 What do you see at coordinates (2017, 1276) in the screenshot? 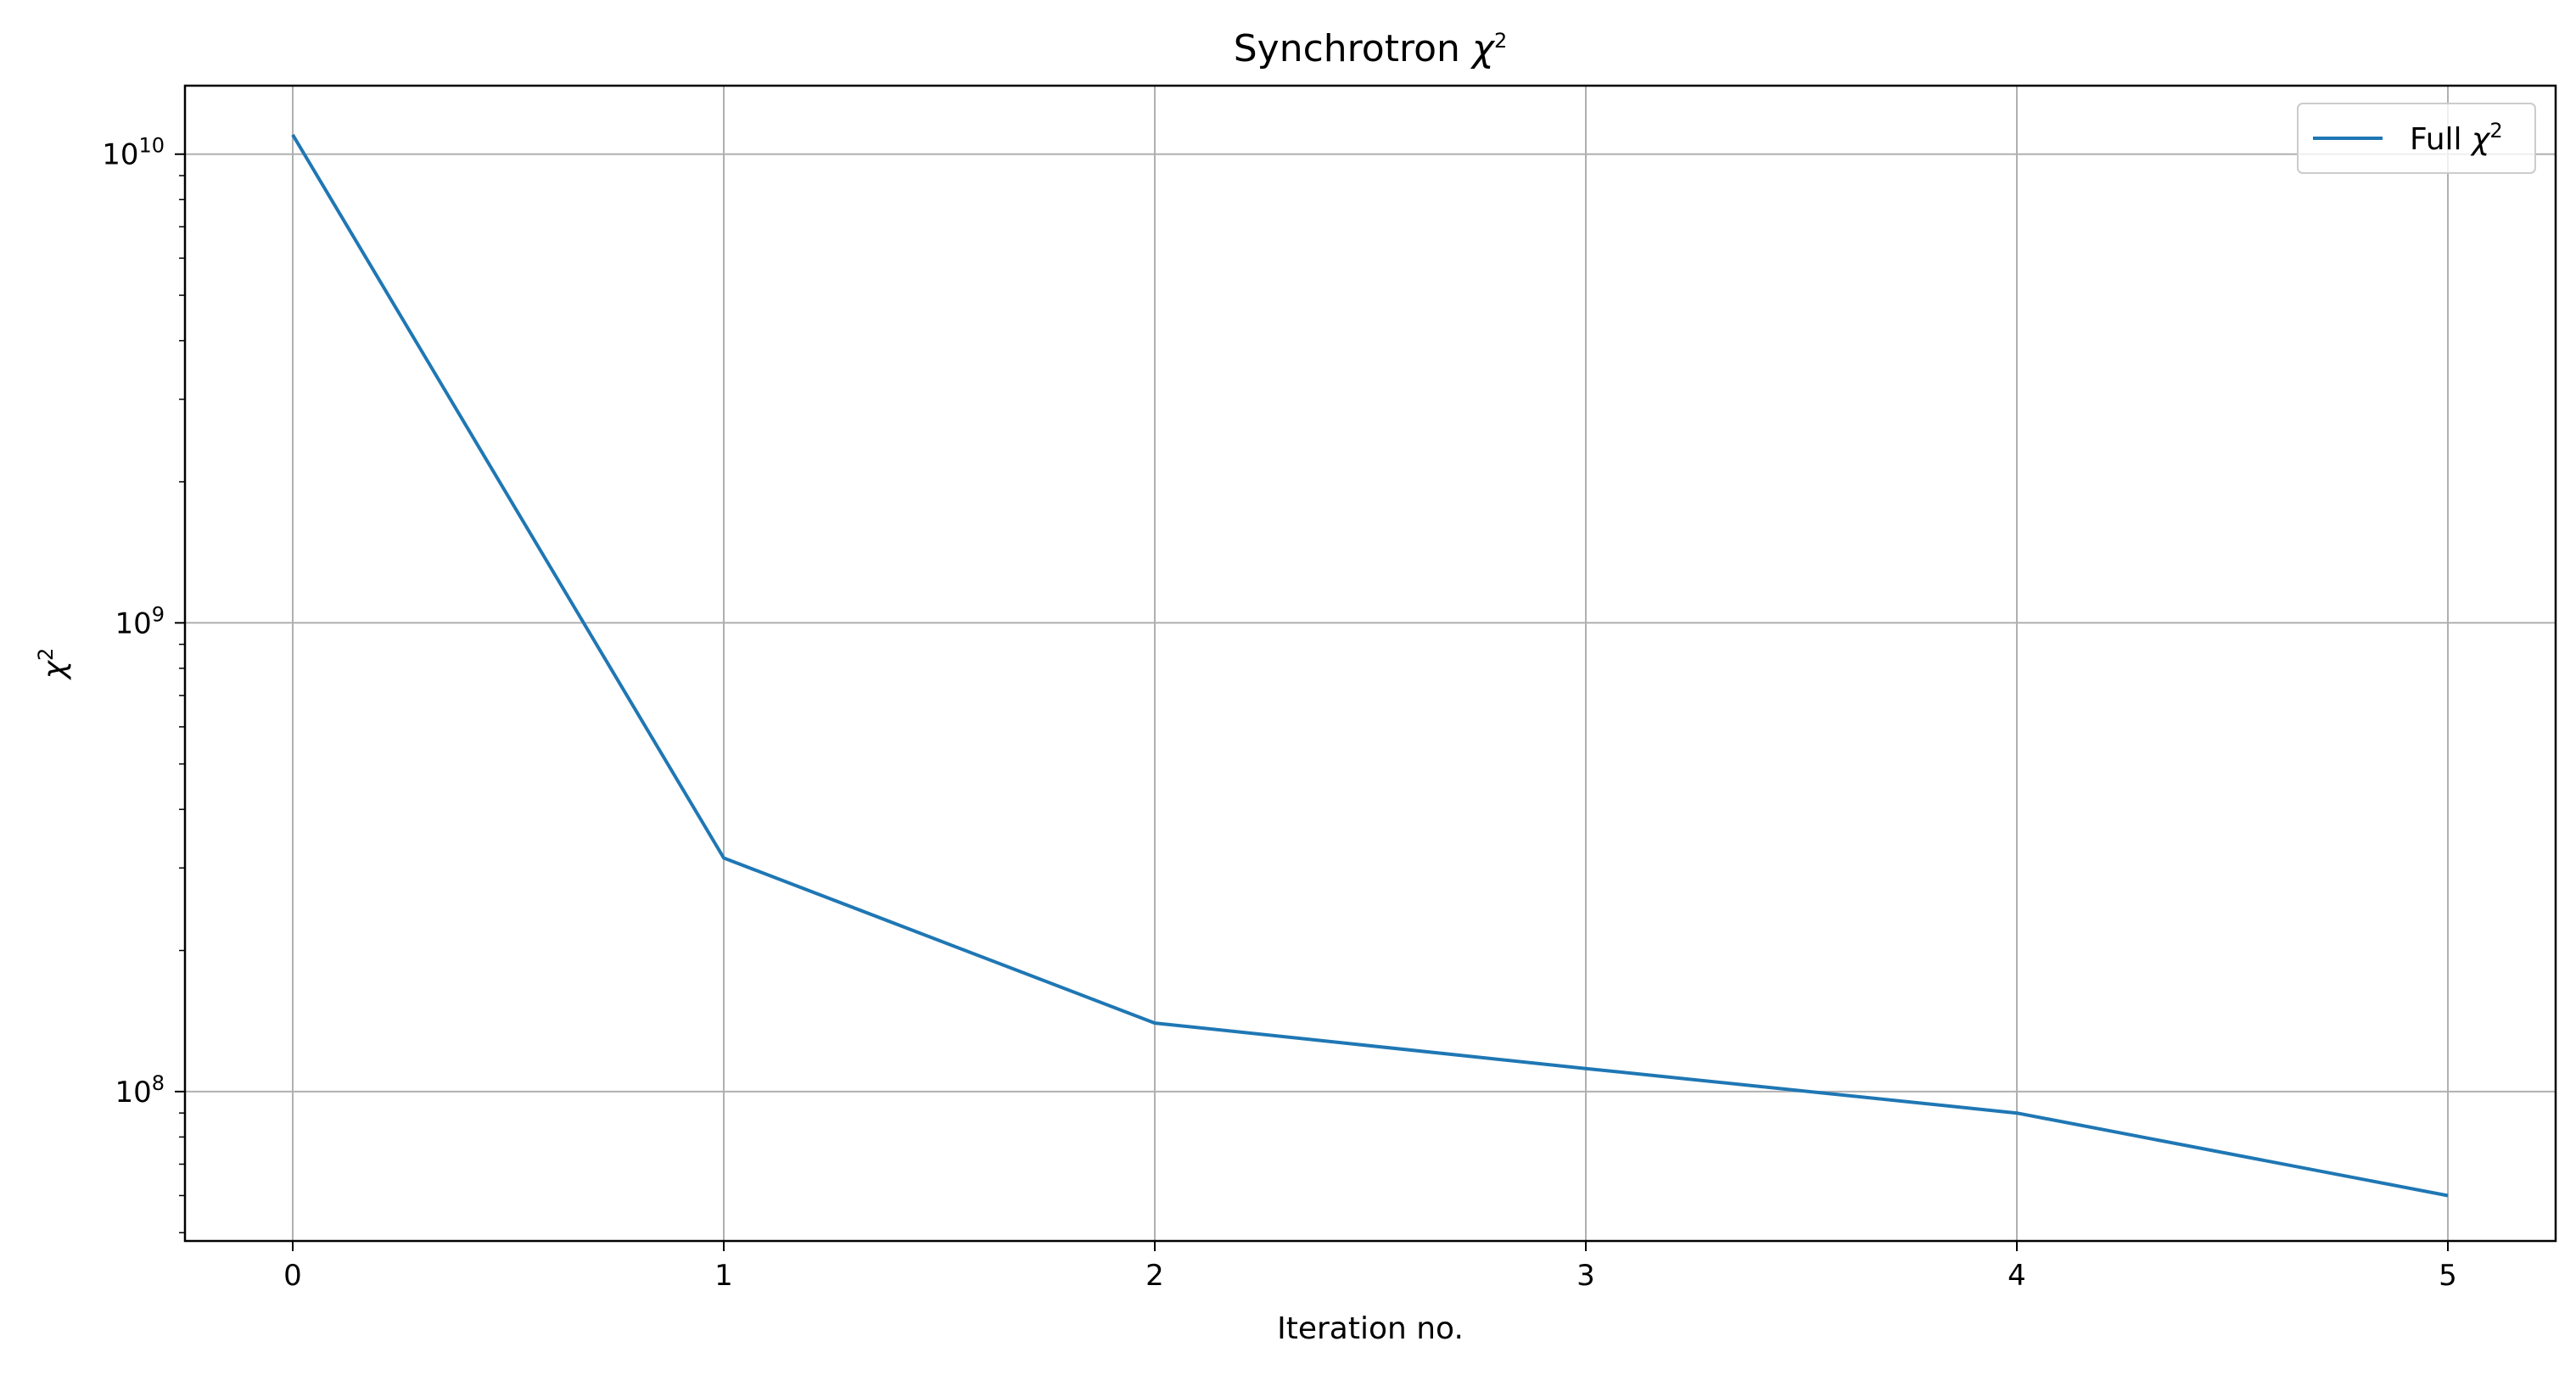
I see `x-tick-label: 4` at bounding box center [2017, 1276].